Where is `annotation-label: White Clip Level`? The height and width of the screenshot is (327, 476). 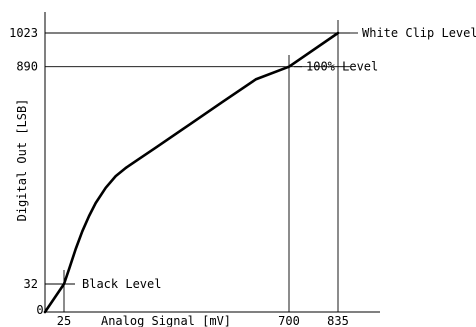
annotation-label: White Clip Level is located at coordinates (419, 33).